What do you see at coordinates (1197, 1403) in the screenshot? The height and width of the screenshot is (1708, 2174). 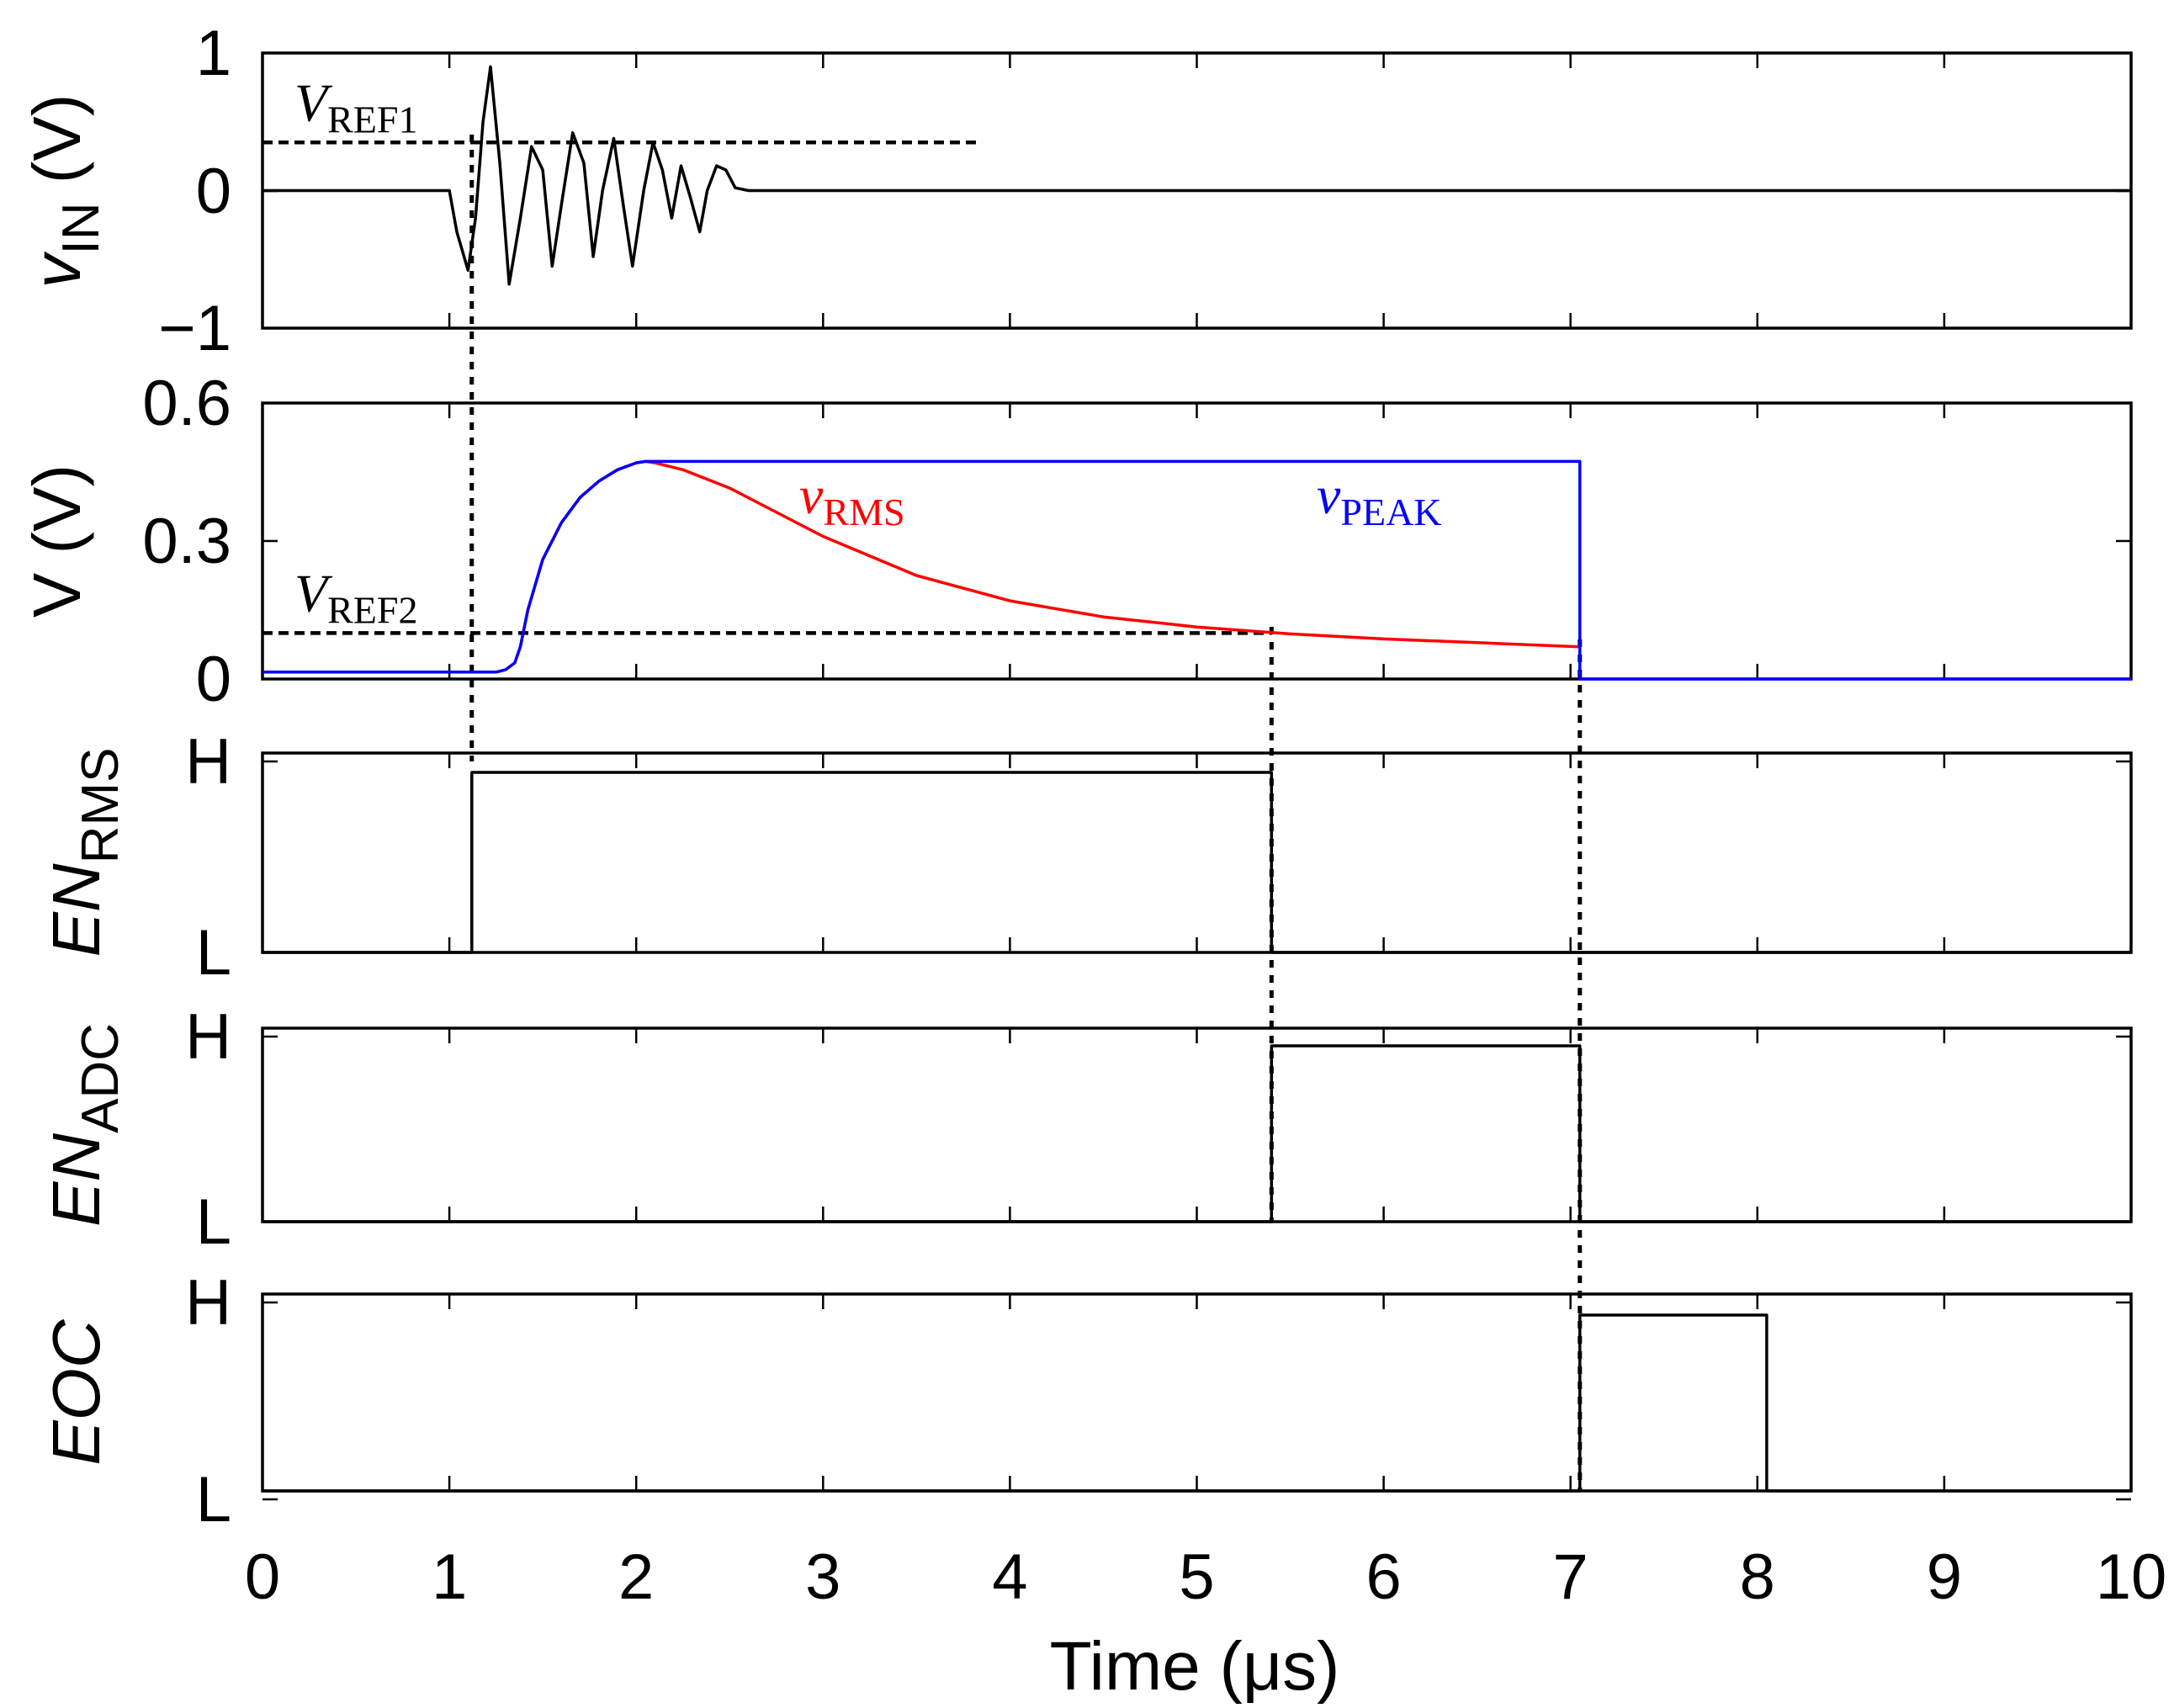 I see `series-eoc` at bounding box center [1197, 1403].